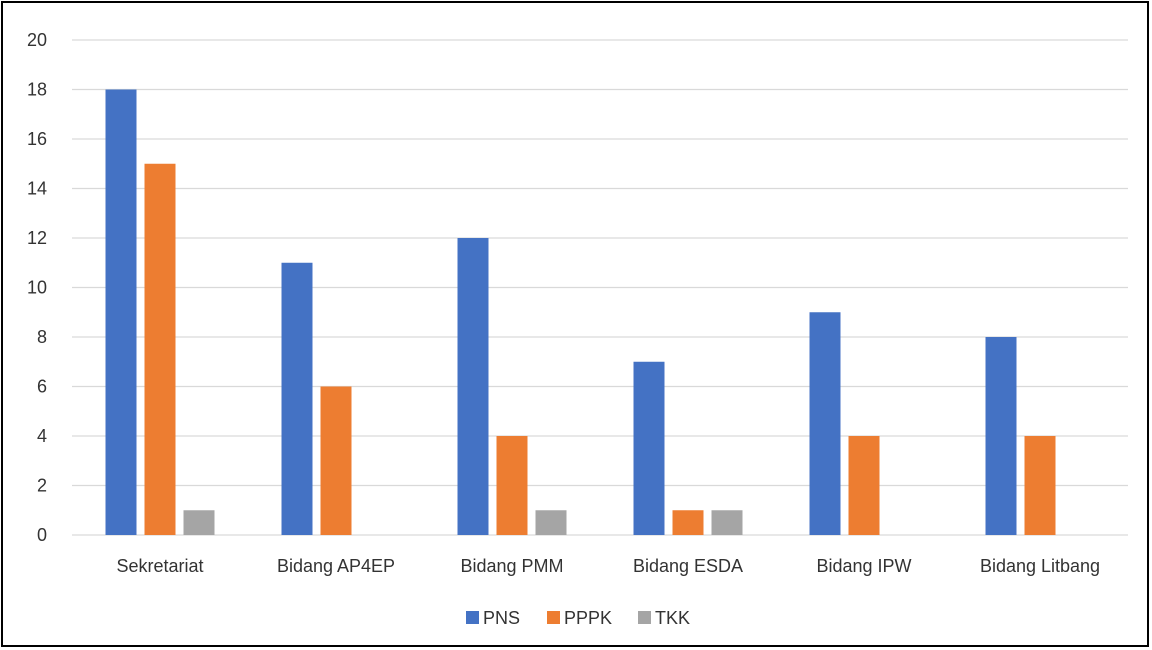  What do you see at coordinates (336, 566) in the screenshot?
I see `x-tick-label: Bidang AP4EP` at bounding box center [336, 566].